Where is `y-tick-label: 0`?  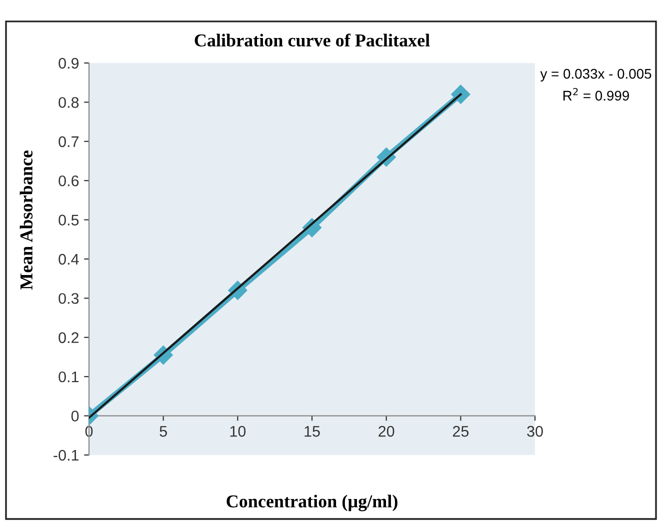
y-tick-label: 0 is located at coordinates (75, 416).